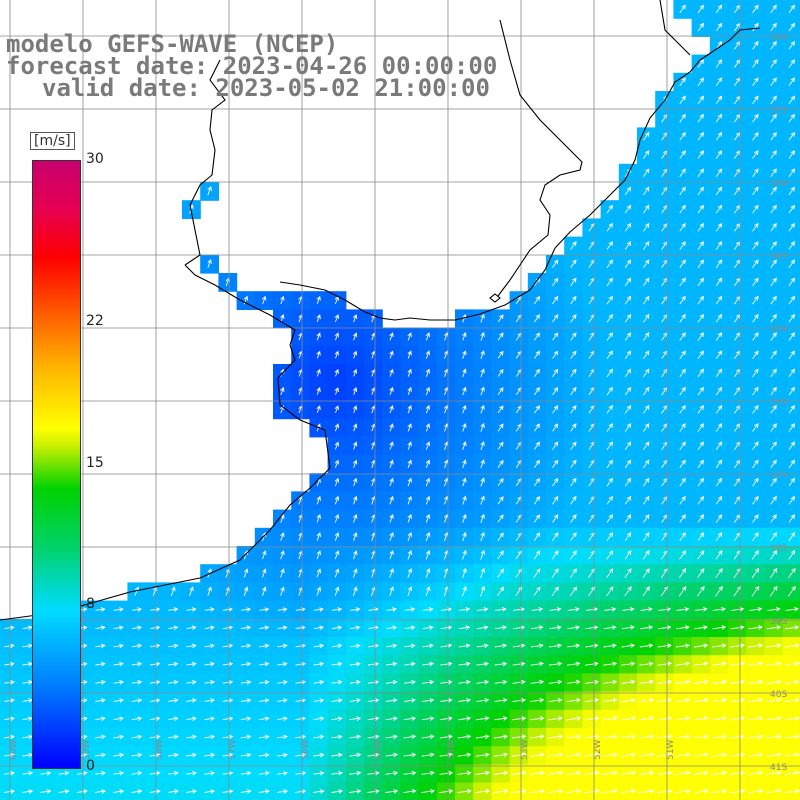  I want to click on colorbar-tick-label: 30, so click(95, 159).